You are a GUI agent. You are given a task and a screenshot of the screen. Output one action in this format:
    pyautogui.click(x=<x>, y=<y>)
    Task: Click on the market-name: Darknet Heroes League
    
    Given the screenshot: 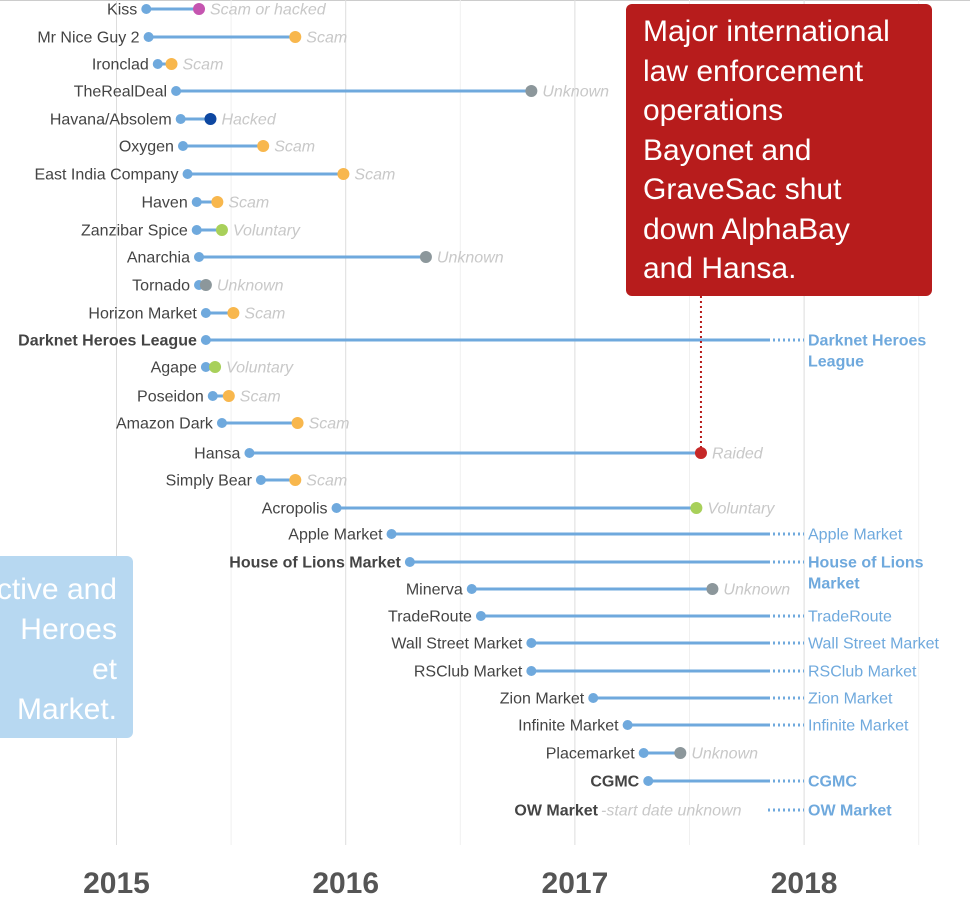 What is the action you would take?
    pyautogui.click(x=107, y=341)
    